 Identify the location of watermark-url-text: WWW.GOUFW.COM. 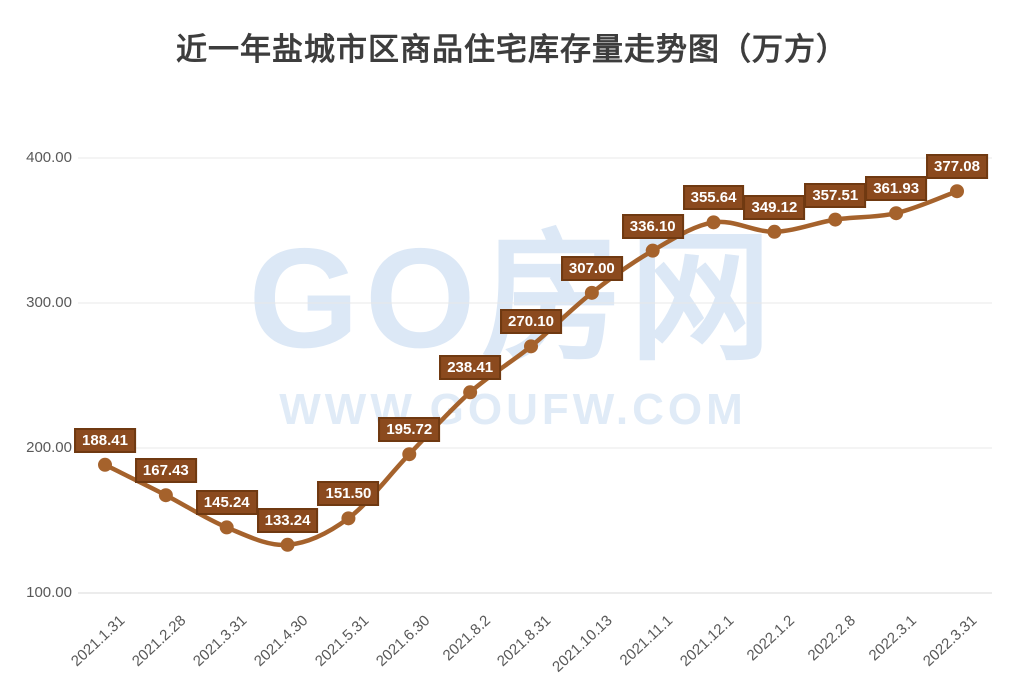
(513, 409).